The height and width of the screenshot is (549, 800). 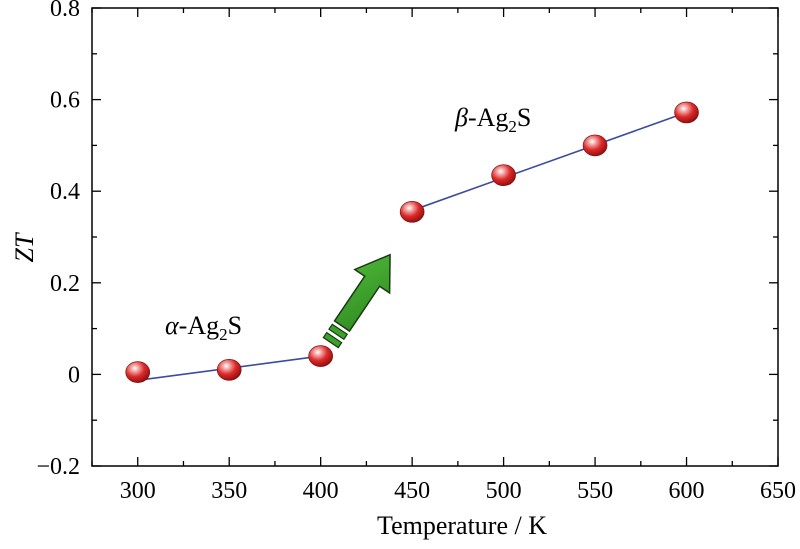 What do you see at coordinates (229, 491) in the screenshot?
I see `x-tick-label: 350` at bounding box center [229, 491].